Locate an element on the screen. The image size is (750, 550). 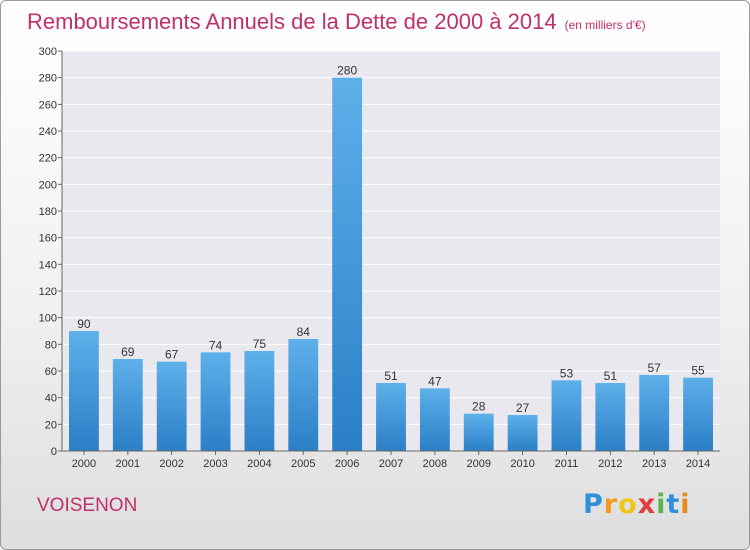
y-tick-label: 80 is located at coordinates (51, 345).